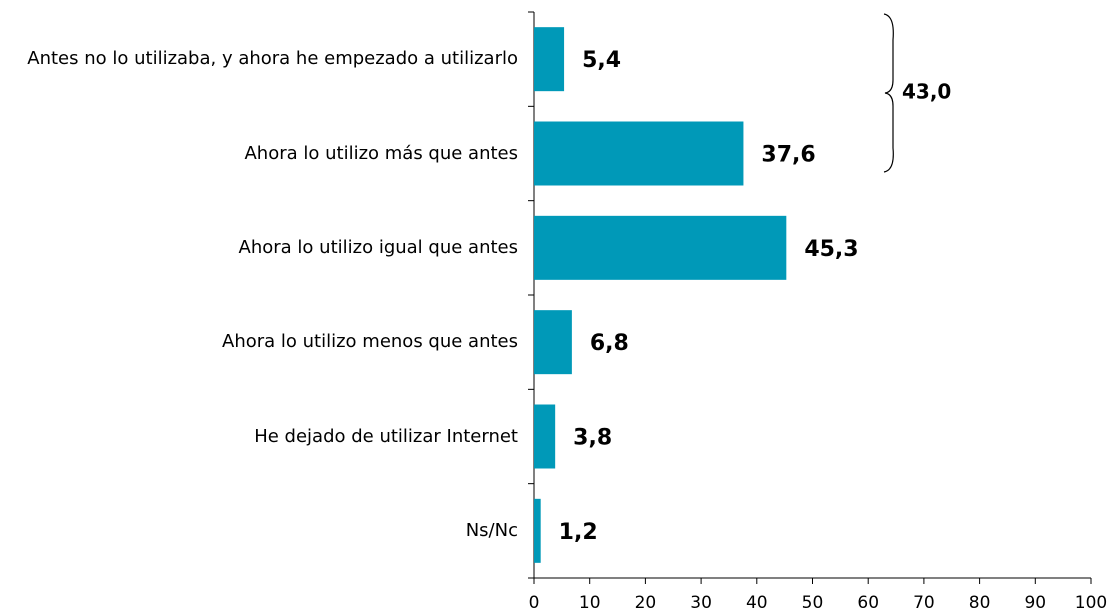 This screenshot has height=612, width=1116. What do you see at coordinates (1091, 602) in the screenshot?
I see `x-tick-label: 100` at bounding box center [1091, 602].